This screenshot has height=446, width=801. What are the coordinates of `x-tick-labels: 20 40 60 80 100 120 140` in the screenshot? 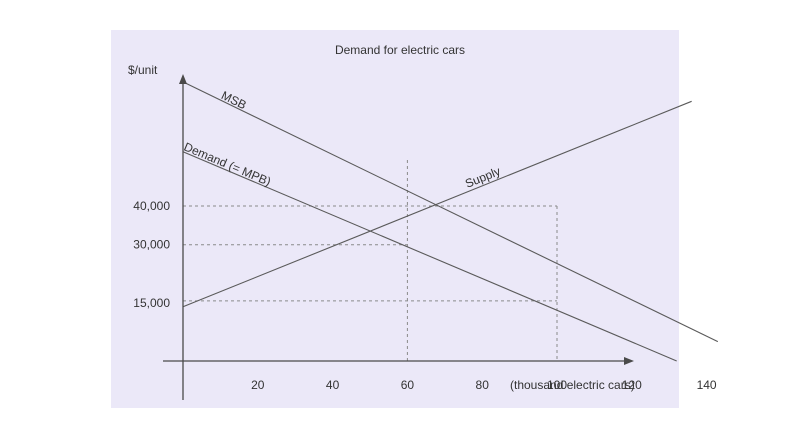 It's located at (484, 385).